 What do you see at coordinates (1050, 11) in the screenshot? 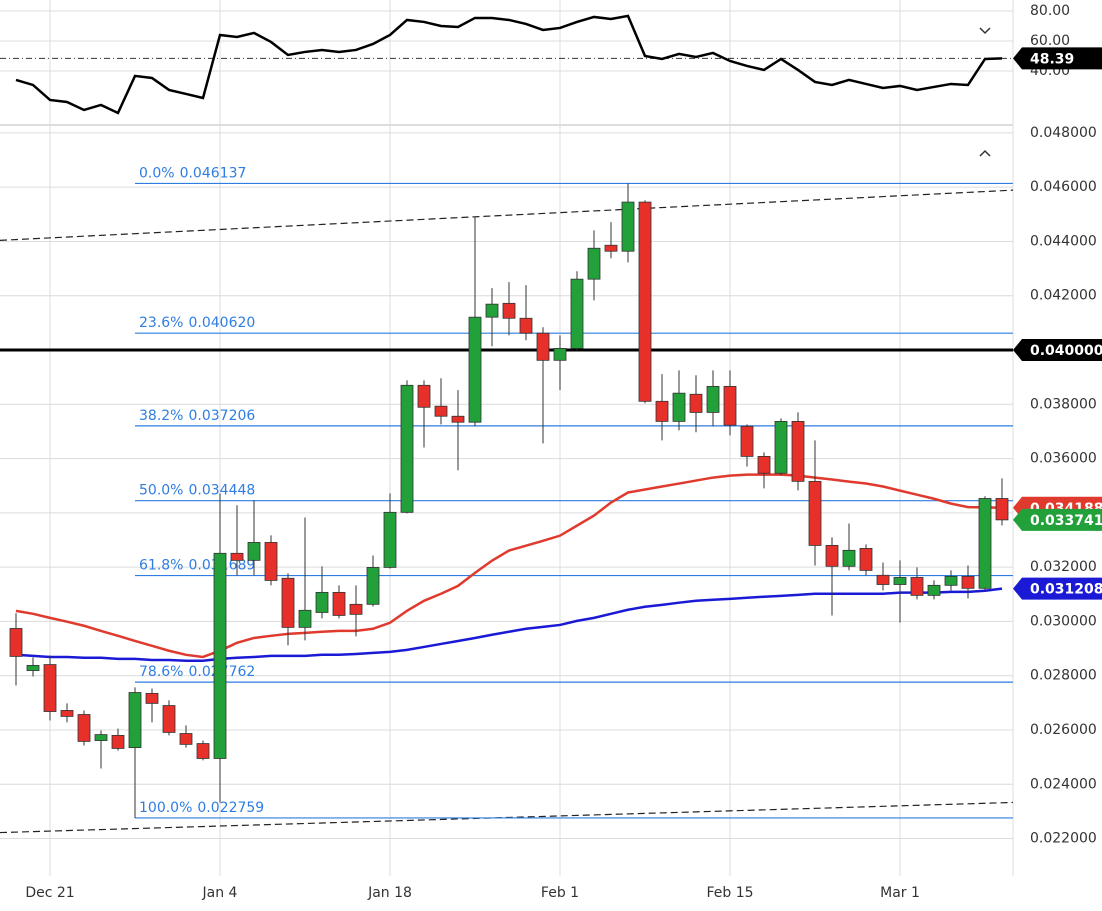
I see `y-tick-label: 80.00` at bounding box center [1050, 11].